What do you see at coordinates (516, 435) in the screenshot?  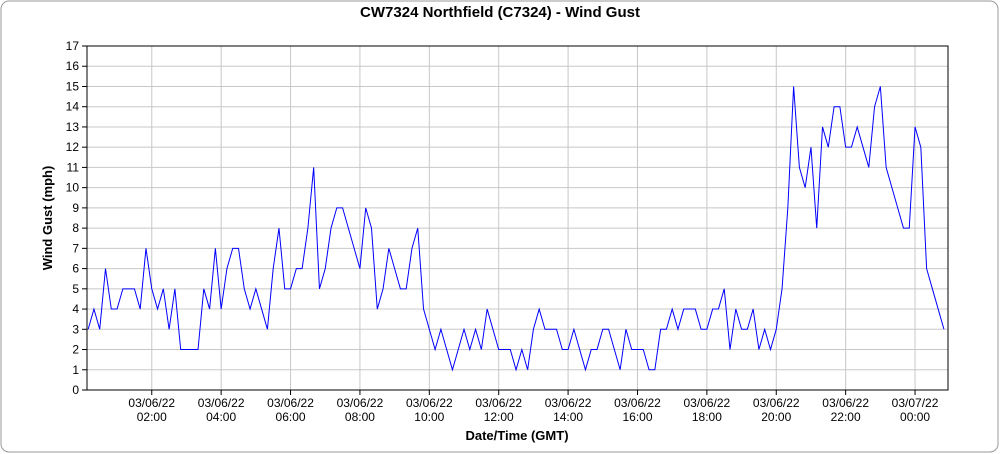 I see `x-axis-label: Date/Time (GMT)` at bounding box center [516, 435].